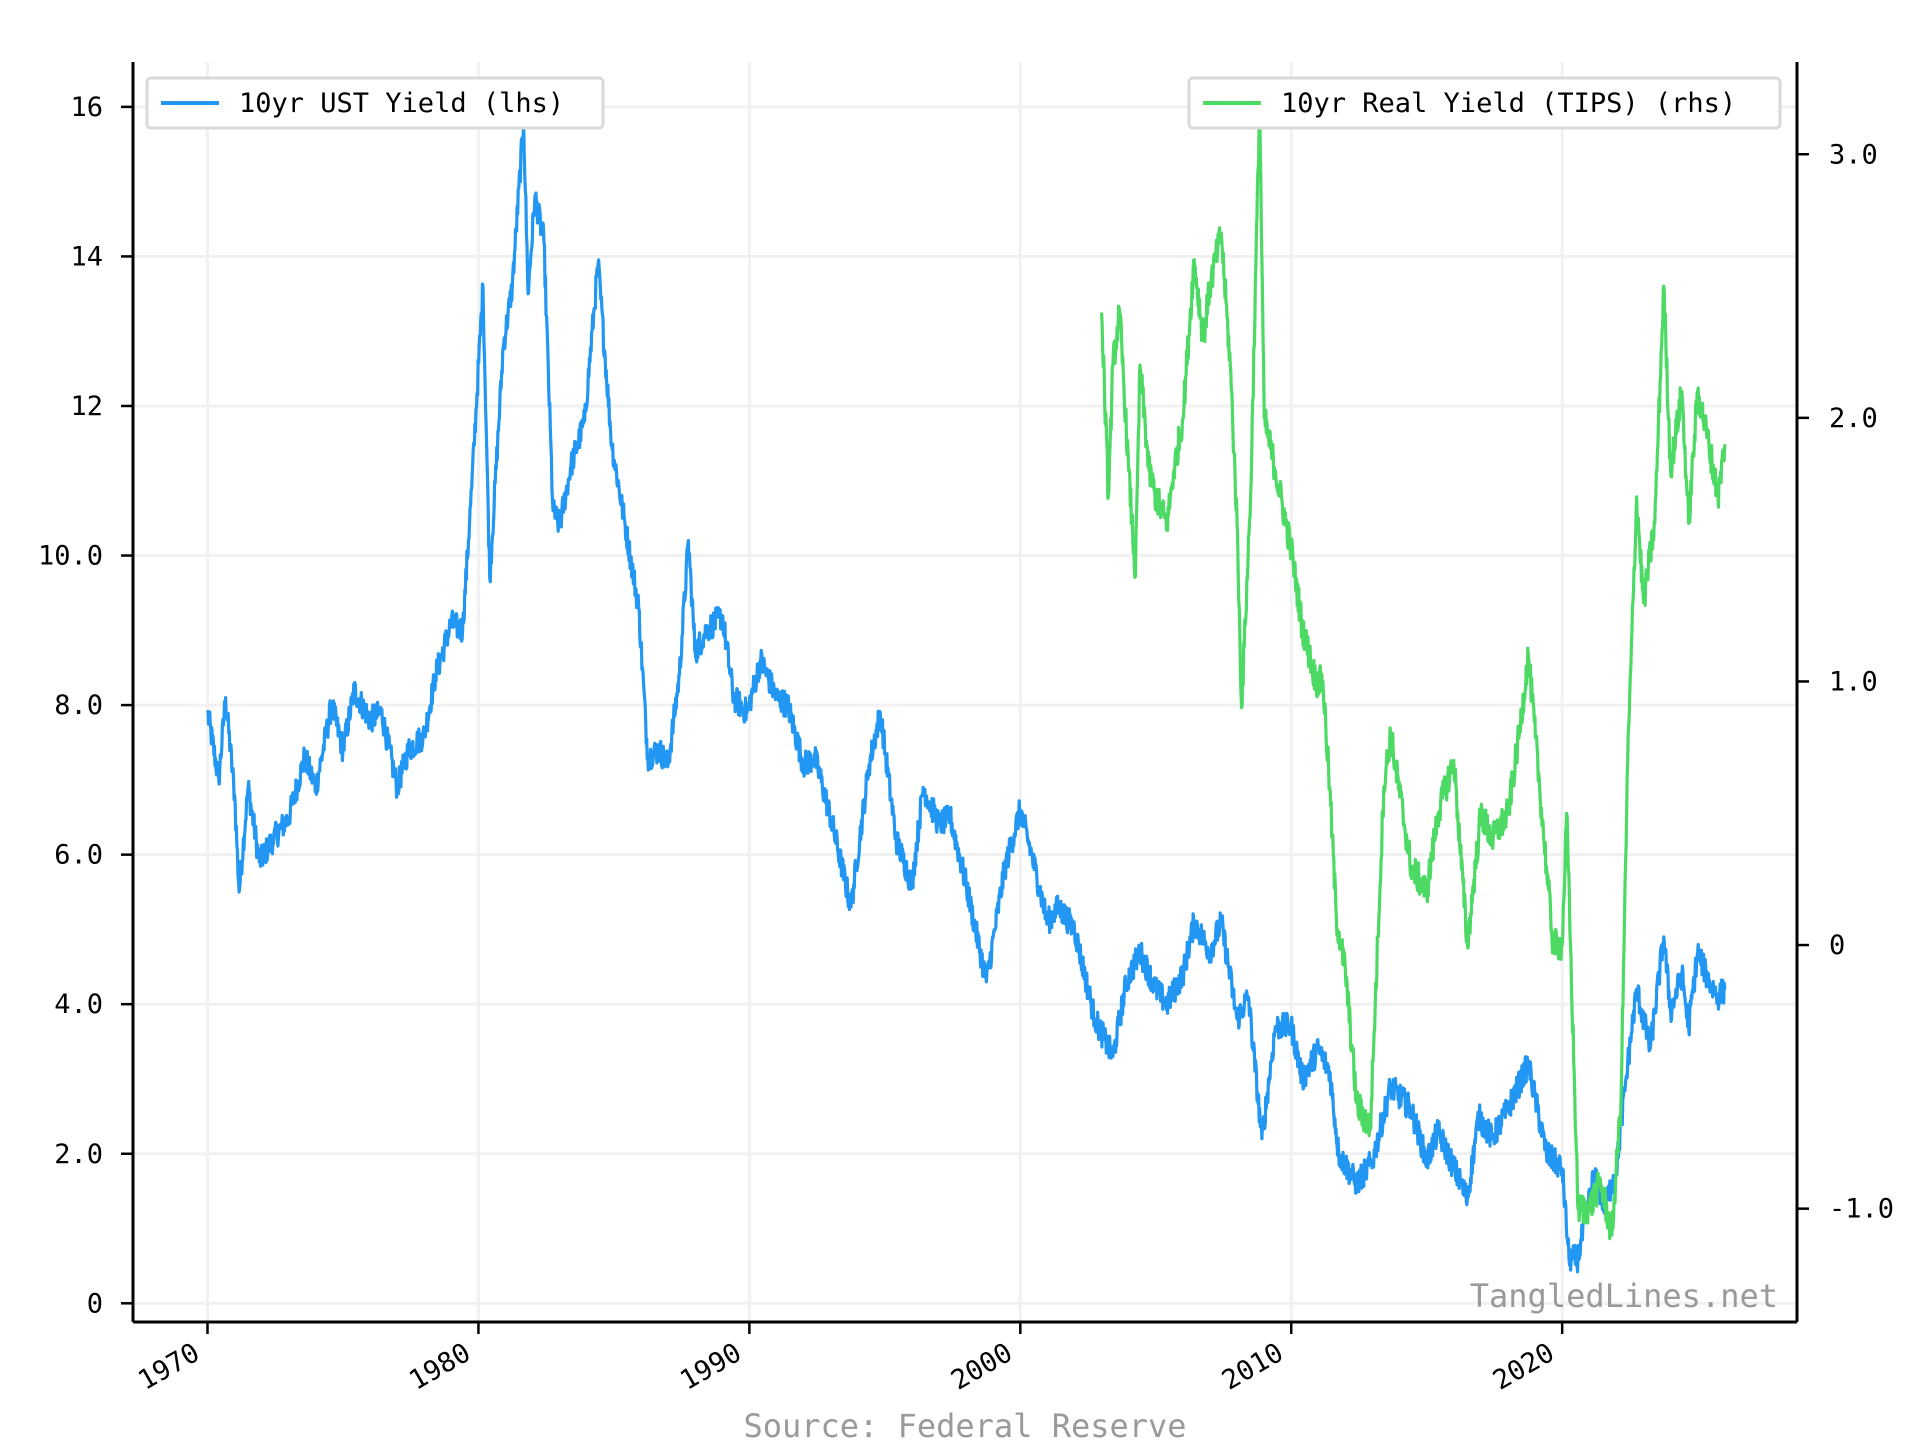 The height and width of the screenshot is (1440, 1920). Describe the element at coordinates (78, 705) in the screenshot. I see `left-tick-label: 8.0` at that location.